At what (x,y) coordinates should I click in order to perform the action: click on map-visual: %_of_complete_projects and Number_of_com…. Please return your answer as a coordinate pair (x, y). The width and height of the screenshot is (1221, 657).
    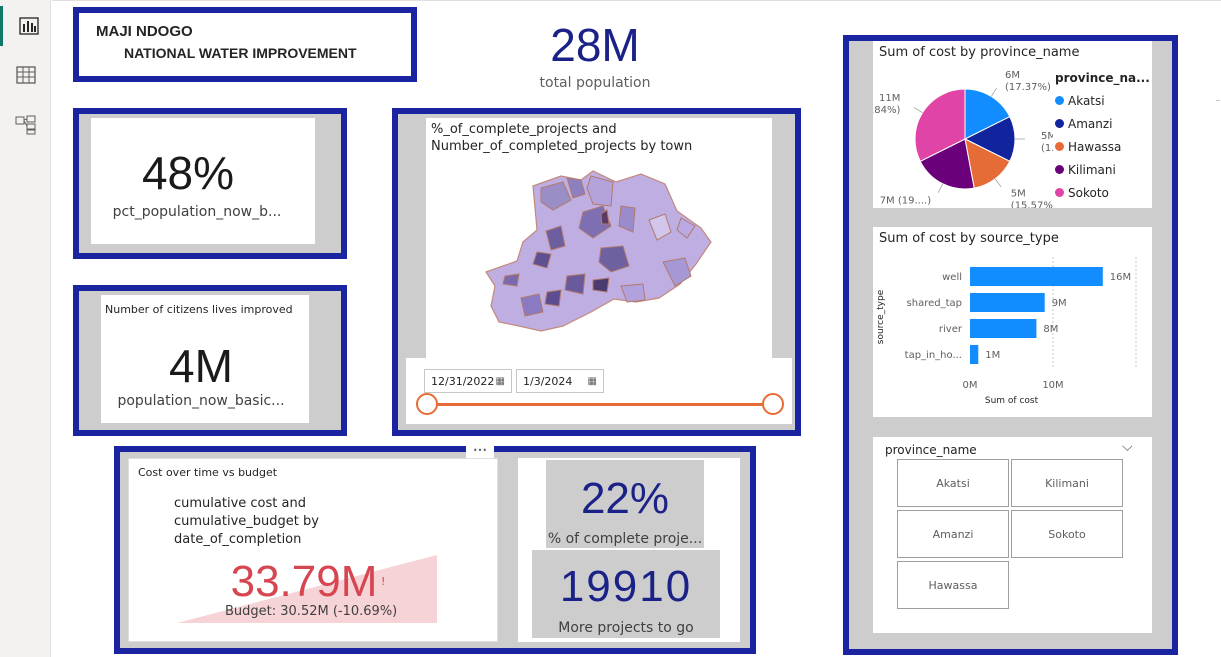
    Looking at the image, I should click on (599, 238).